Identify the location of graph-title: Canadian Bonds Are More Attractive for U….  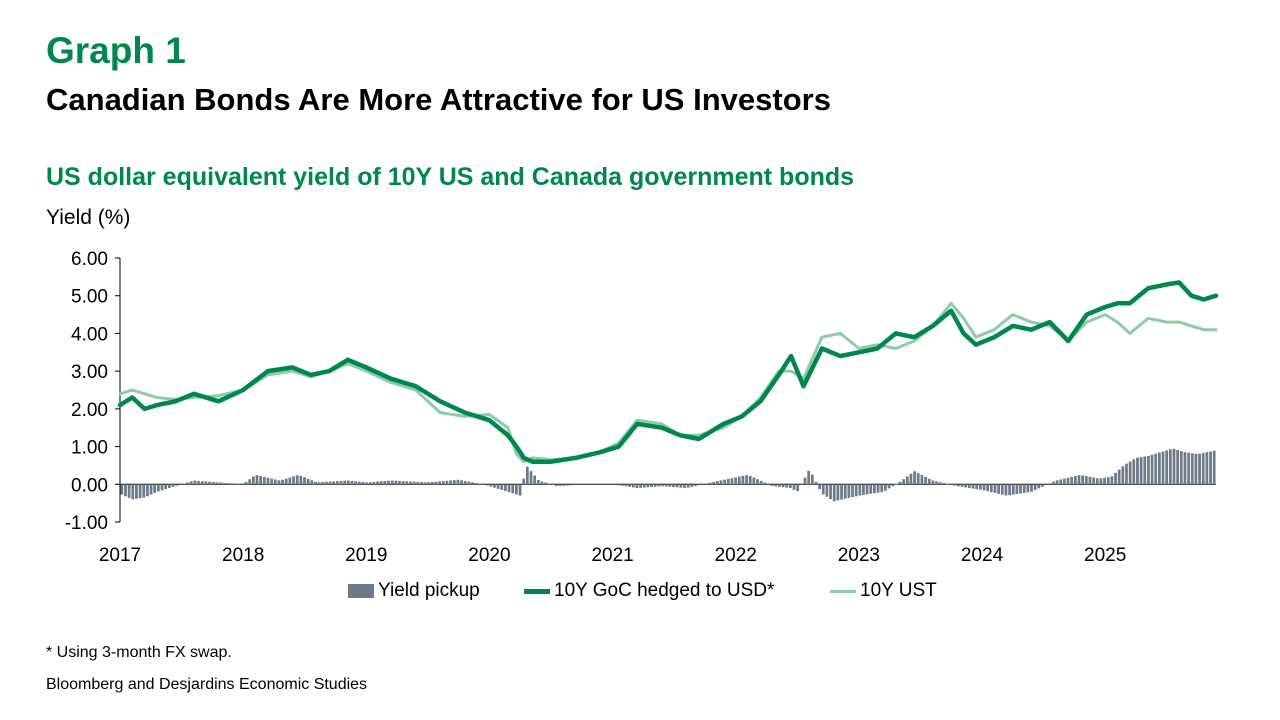
(438, 99).